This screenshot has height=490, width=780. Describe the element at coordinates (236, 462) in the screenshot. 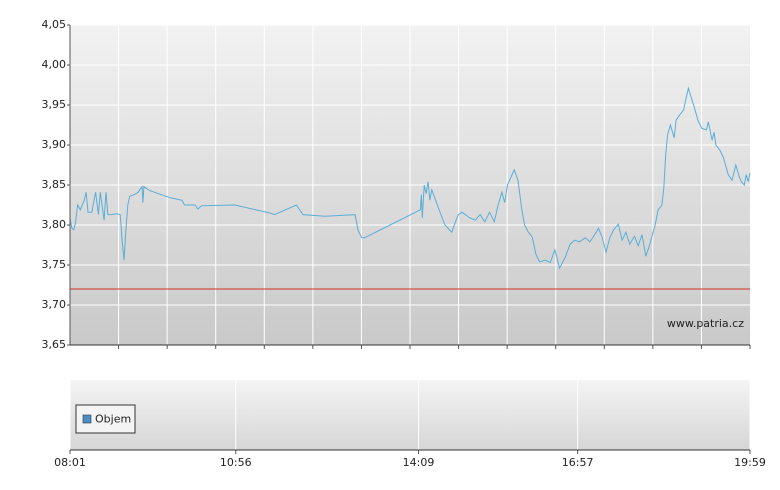

I see `x-tick-label: 10:56` at that location.